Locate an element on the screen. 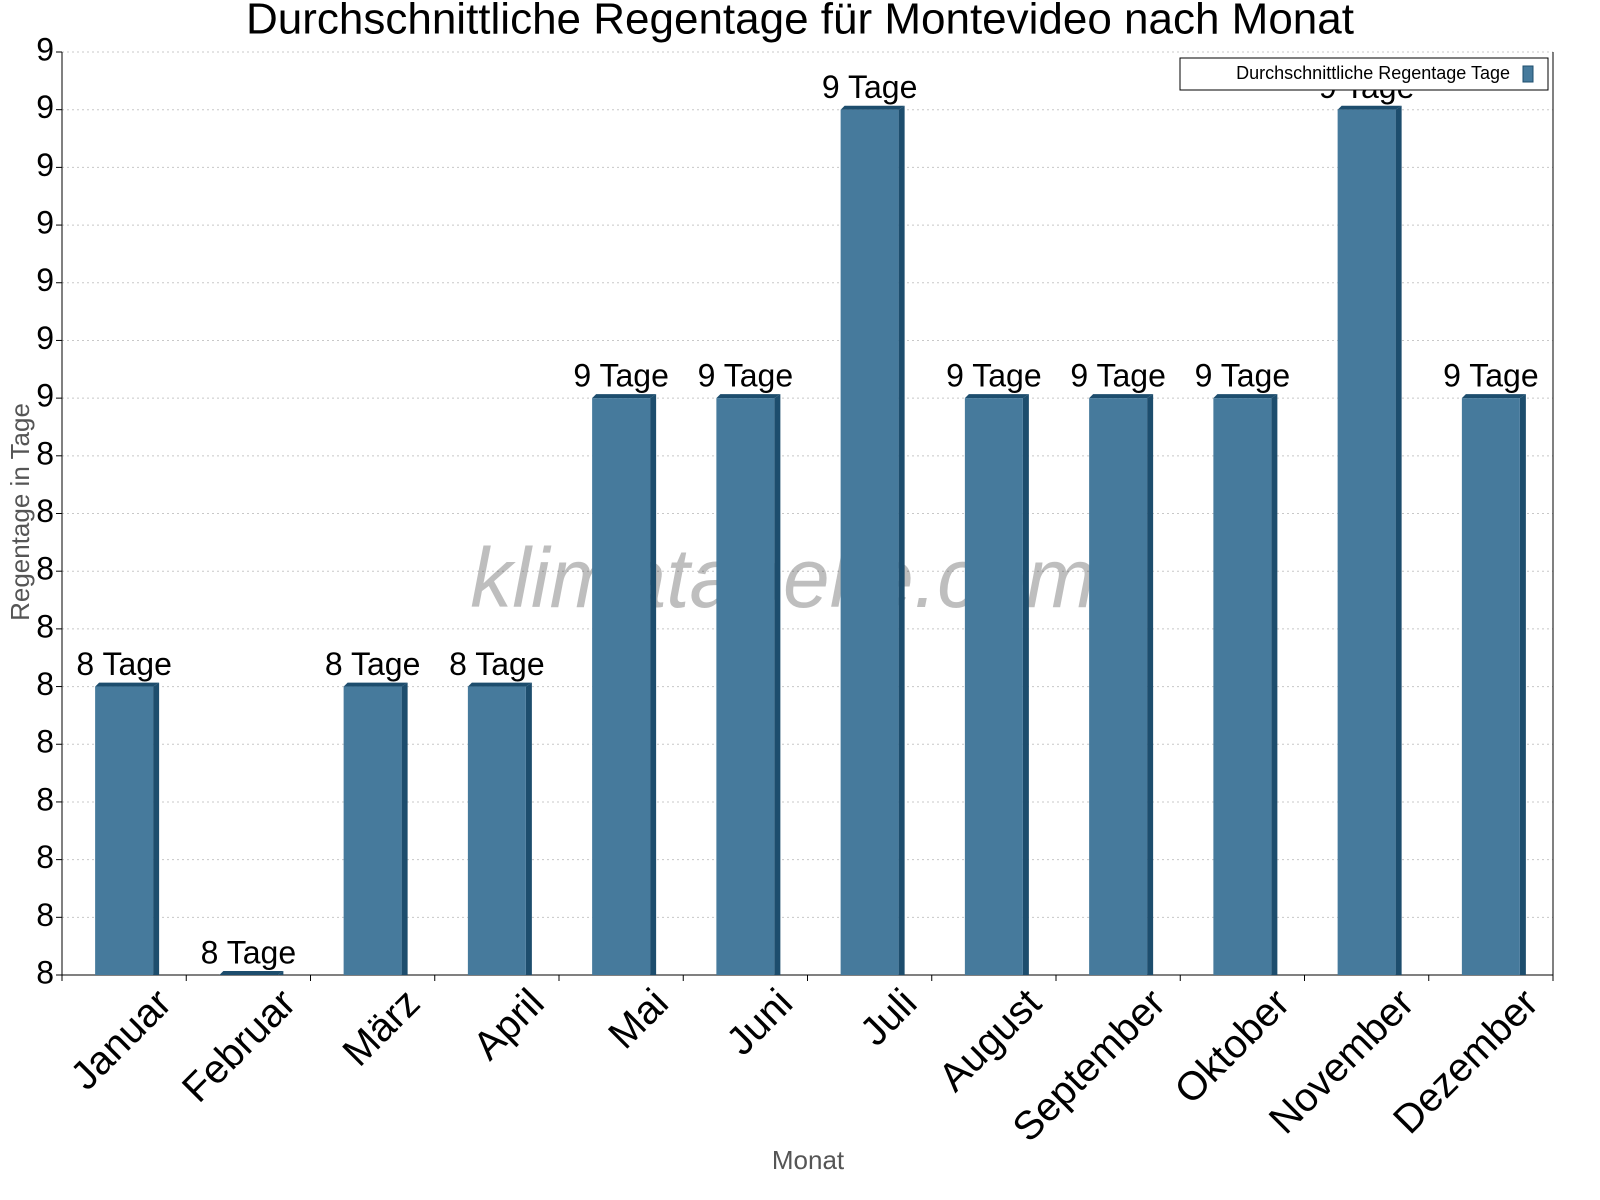 The height and width of the screenshot is (1200, 1600). legend-box is located at coordinates (1364, 74).